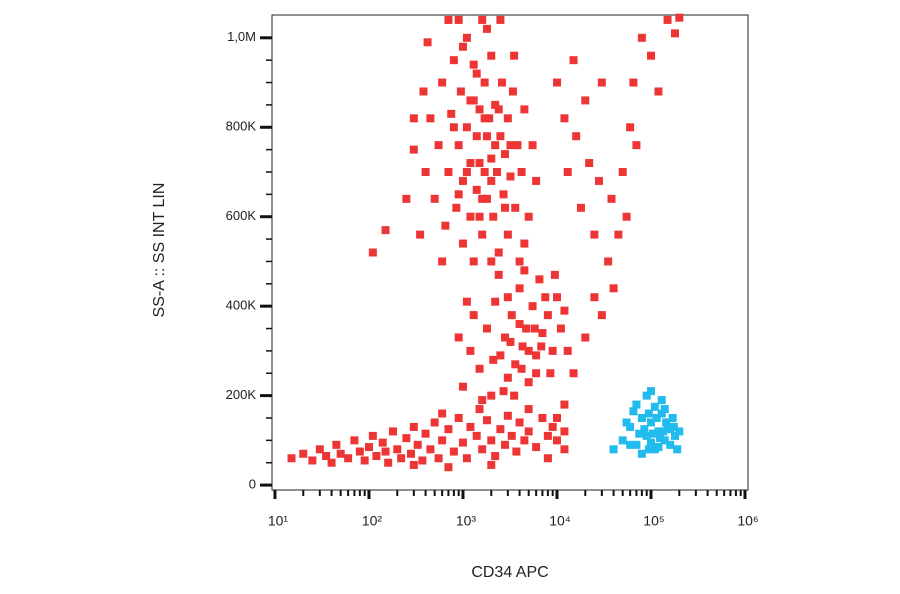  I want to click on x-tick-label: 10⁶, so click(747, 521).